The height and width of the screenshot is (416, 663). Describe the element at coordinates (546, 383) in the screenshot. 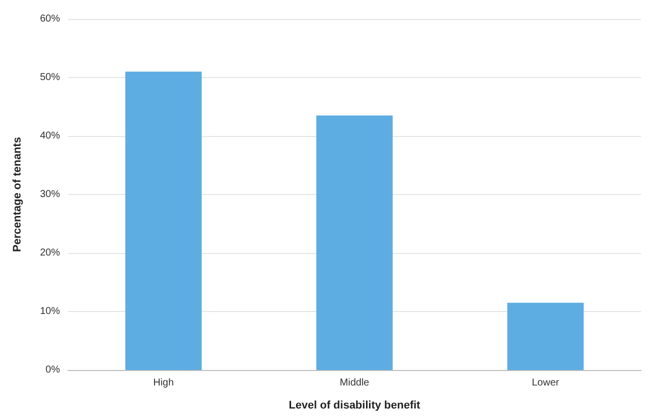

I see `x-tick-label: Lower` at that location.